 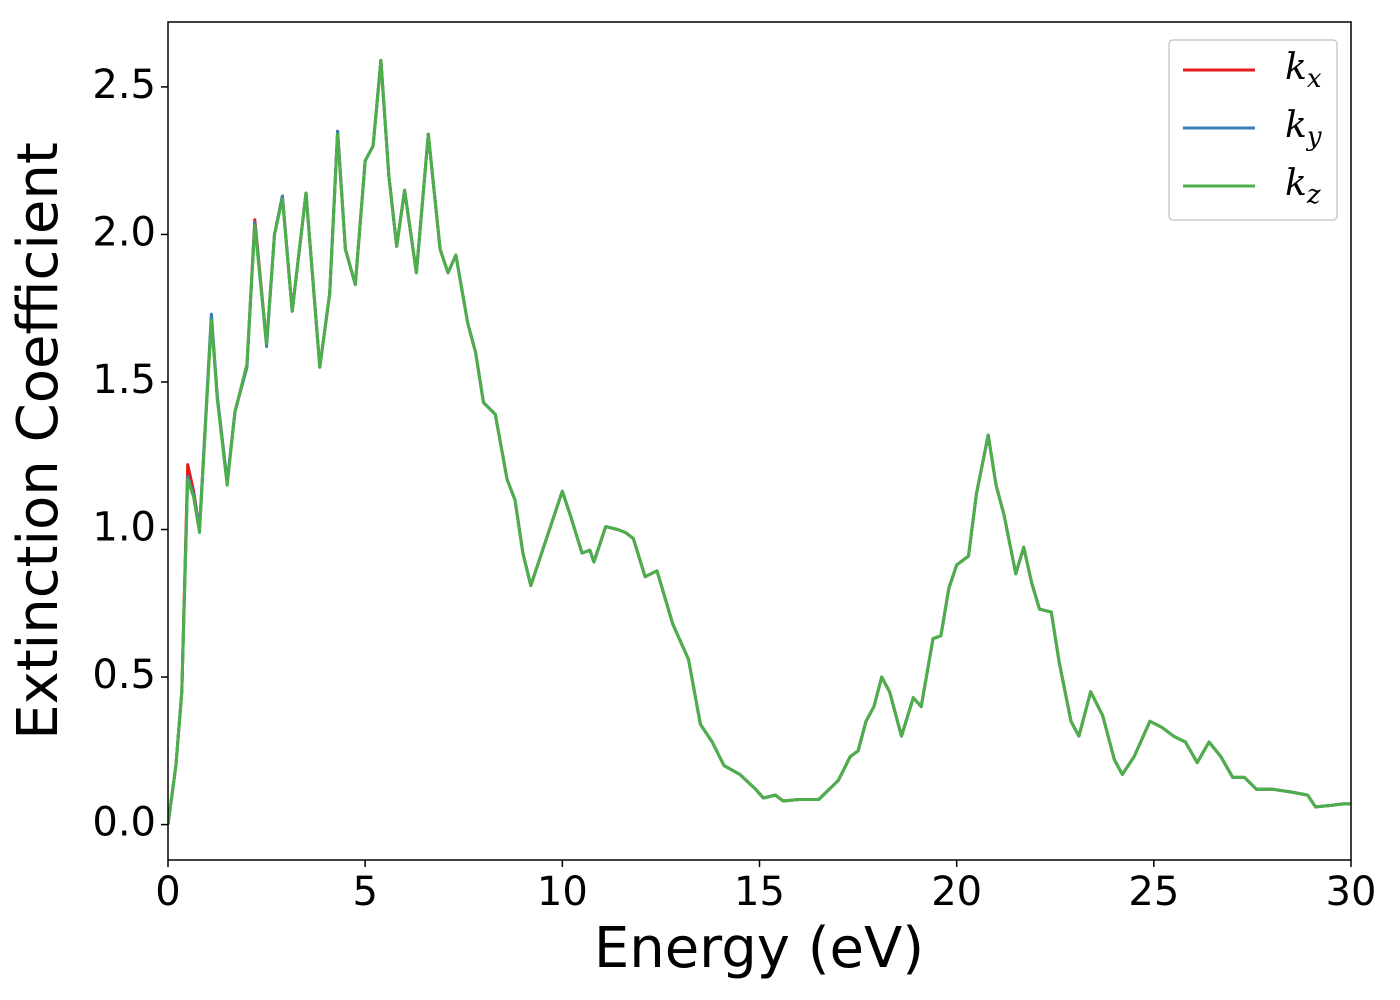 I want to click on x-tick-label: 10, so click(x=562, y=892).